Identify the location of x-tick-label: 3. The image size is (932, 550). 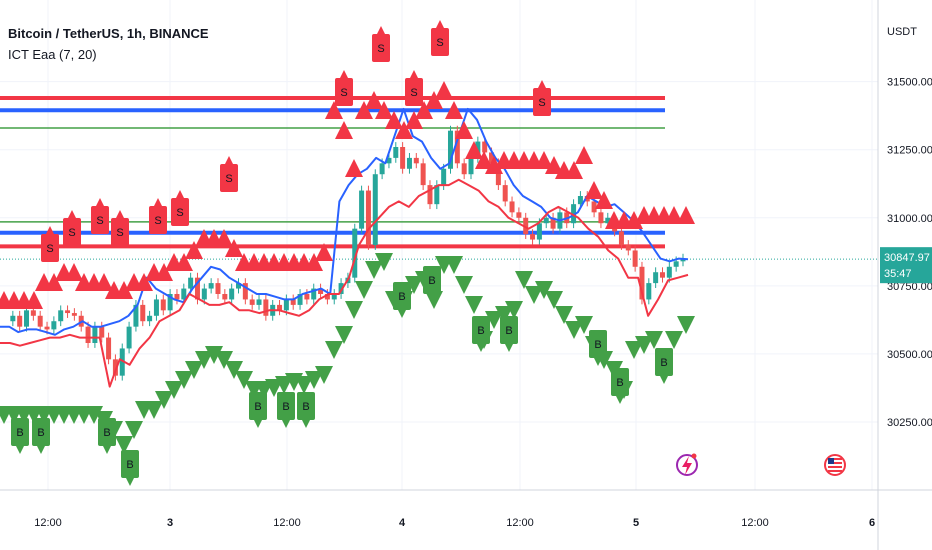
(170, 523).